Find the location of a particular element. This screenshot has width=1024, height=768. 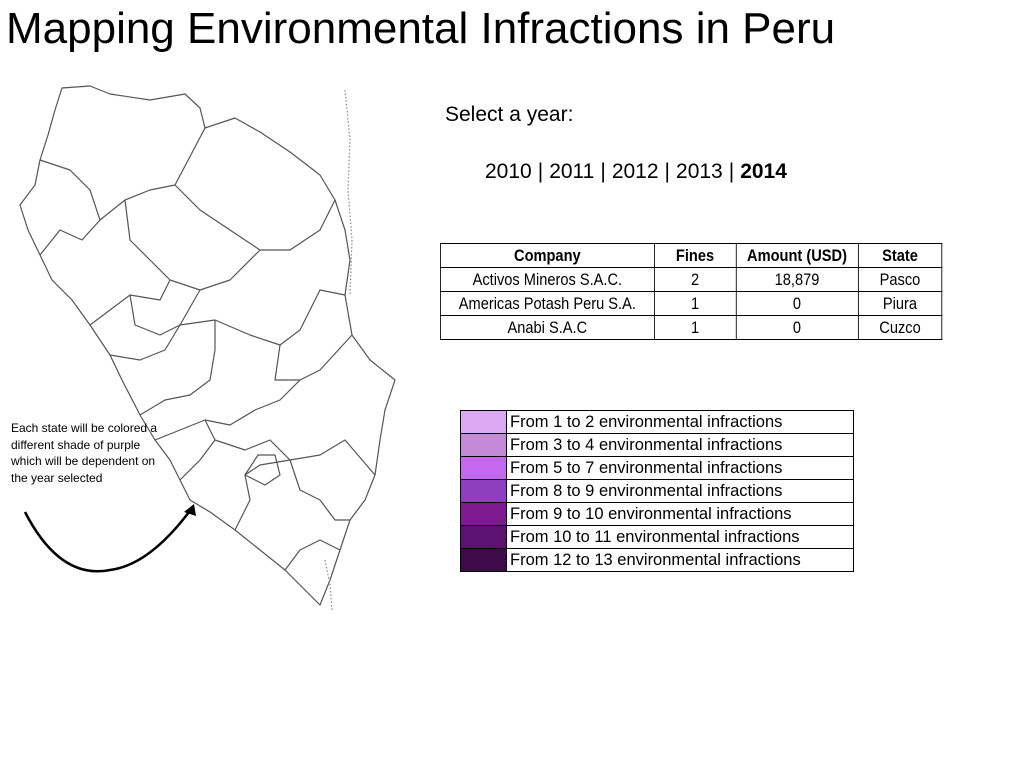

legend-row: From 9 to 10 environmental infractions is located at coordinates (657, 514).